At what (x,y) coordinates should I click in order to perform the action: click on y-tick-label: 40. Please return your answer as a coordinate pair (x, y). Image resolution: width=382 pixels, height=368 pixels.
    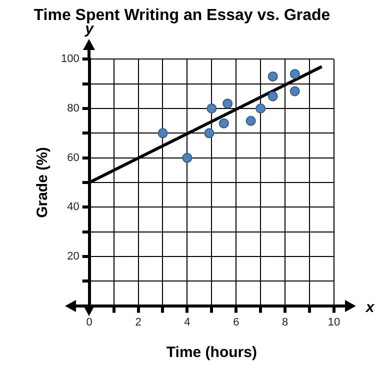
    Looking at the image, I should click on (73, 207).